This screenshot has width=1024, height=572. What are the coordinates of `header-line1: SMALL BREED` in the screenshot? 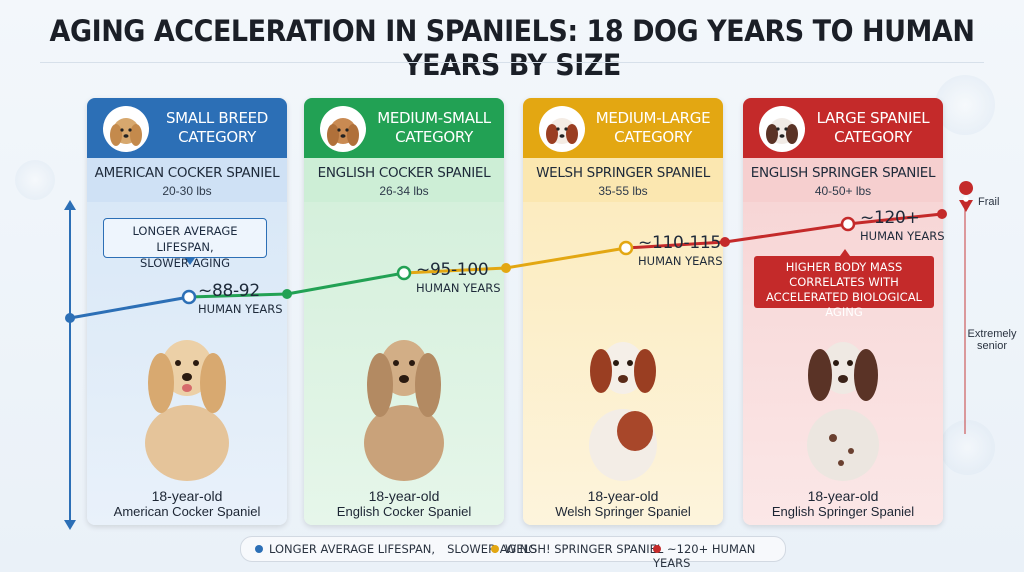 It's located at (217, 118).